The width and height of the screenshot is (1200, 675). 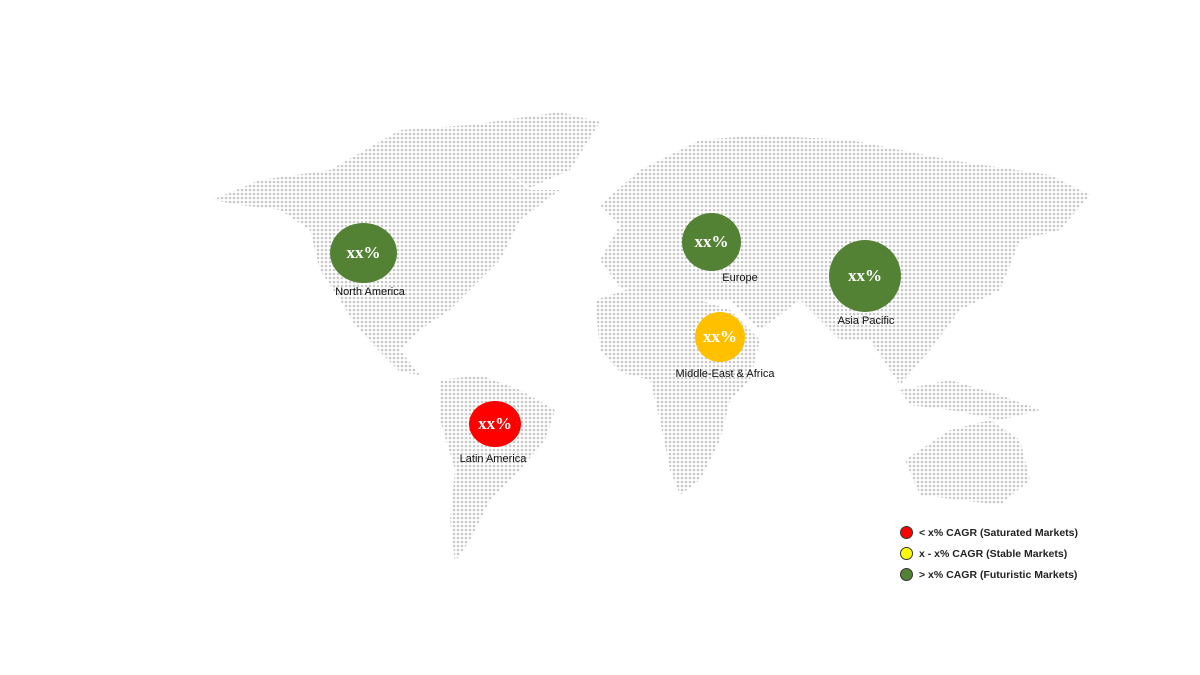 What do you see at coordinates (535, 150) in the screenshot?
I see `greenland-landmass` at bounding box center [535, 150].